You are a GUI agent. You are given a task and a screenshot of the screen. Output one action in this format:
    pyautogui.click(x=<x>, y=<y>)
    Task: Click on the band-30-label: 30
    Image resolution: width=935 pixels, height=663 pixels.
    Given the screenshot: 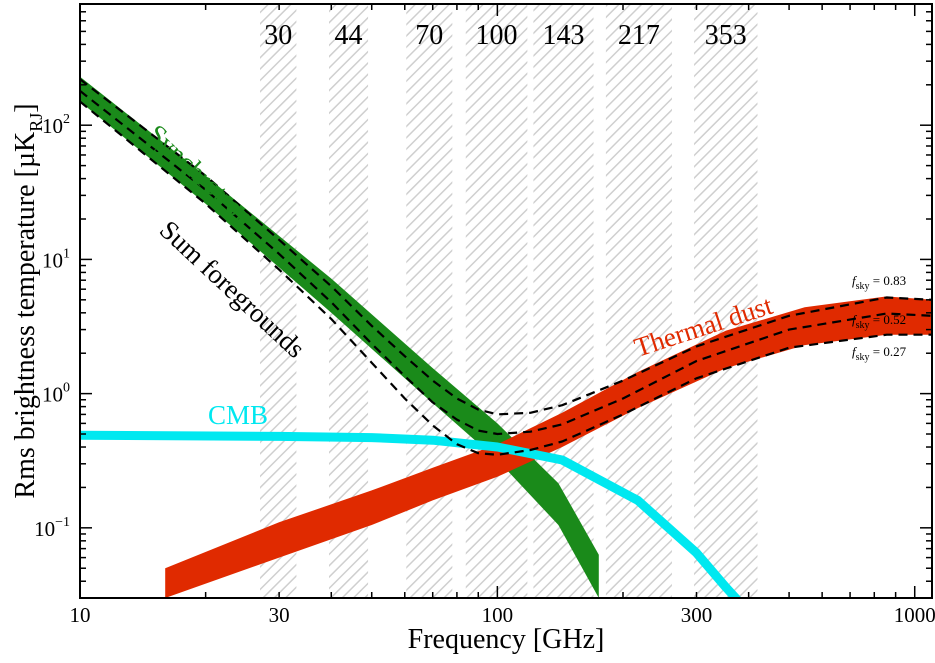 What is the action you would take?
    pyautogui.click(x=278, y=35)
    